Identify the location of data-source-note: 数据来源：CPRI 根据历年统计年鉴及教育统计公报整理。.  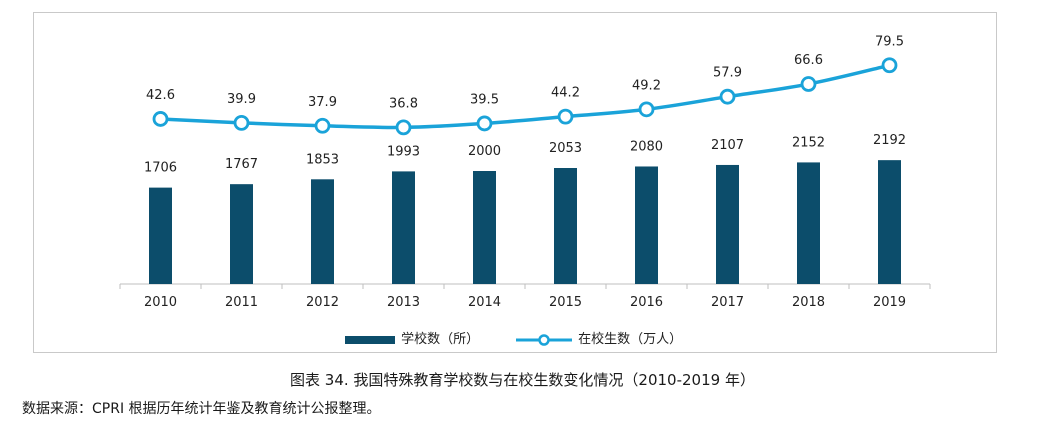
(201, 409).